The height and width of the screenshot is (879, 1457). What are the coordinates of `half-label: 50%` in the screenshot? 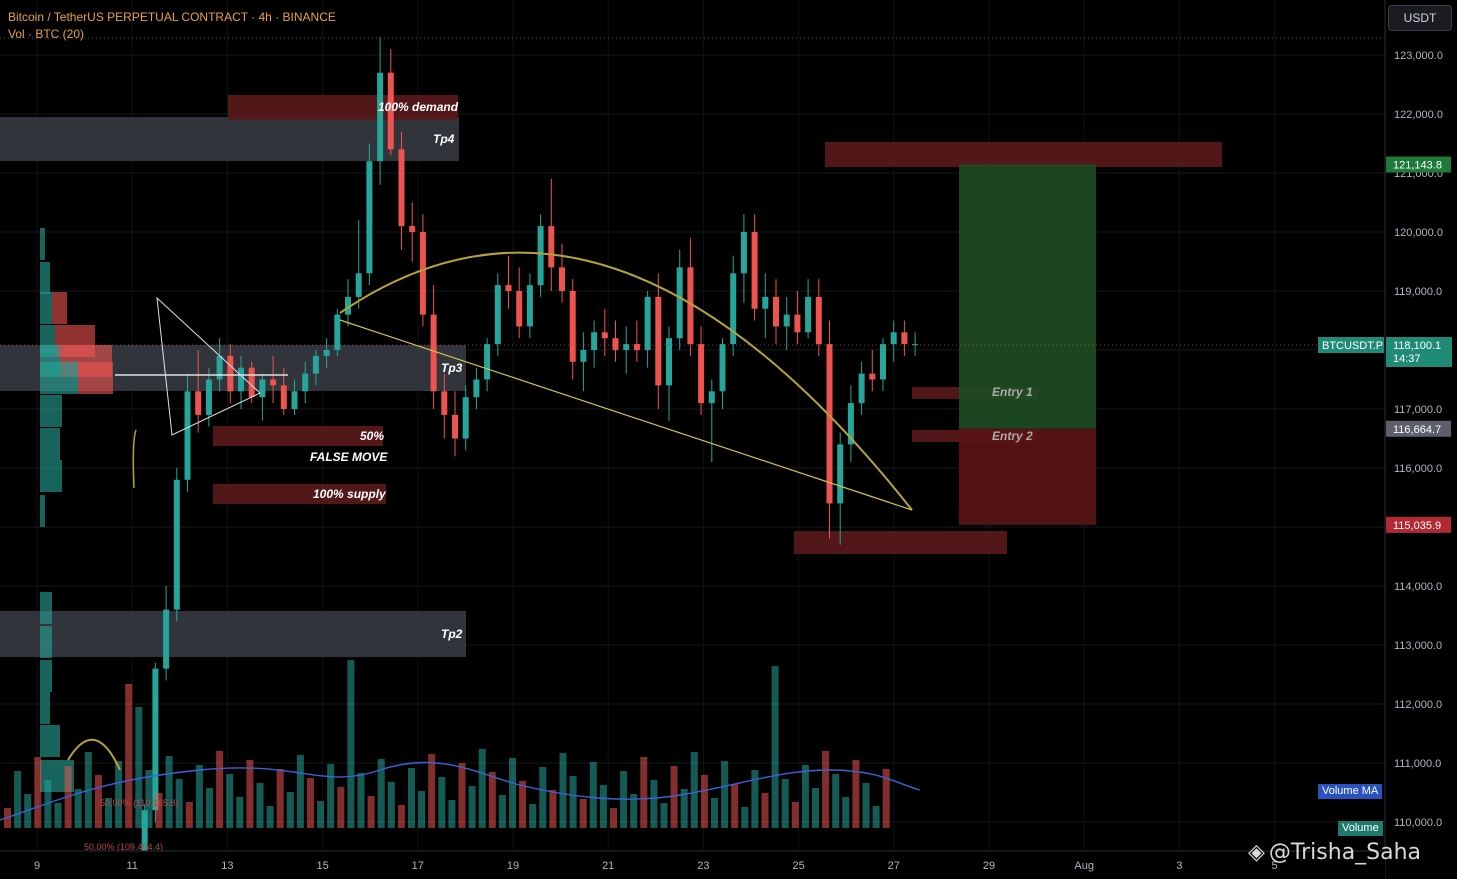 It's located at (372, 436).